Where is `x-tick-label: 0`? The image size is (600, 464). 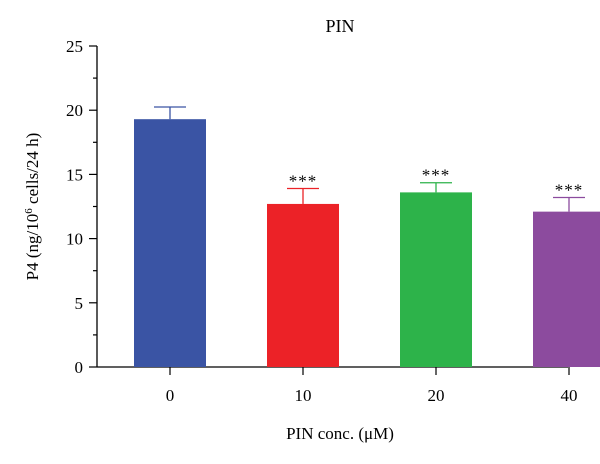
x-tick-label: 0 is located at coordinates (170, 395).